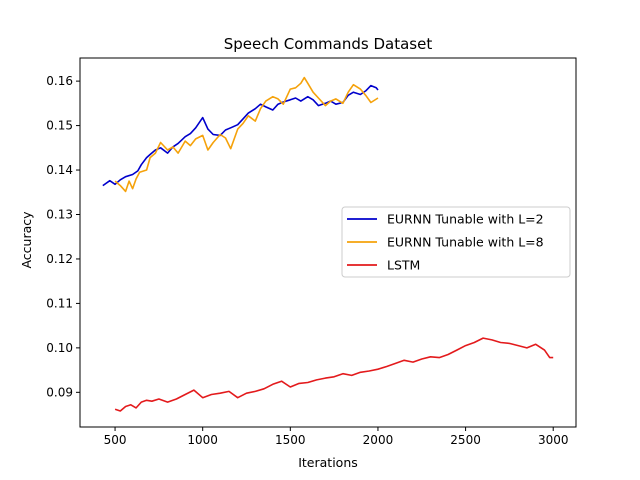 The image size is (640, 480). What do you see at coordinates (59, 214) in the screenshot?
I see `y-tick-label: 0.13` at bounding box center [59, 214].